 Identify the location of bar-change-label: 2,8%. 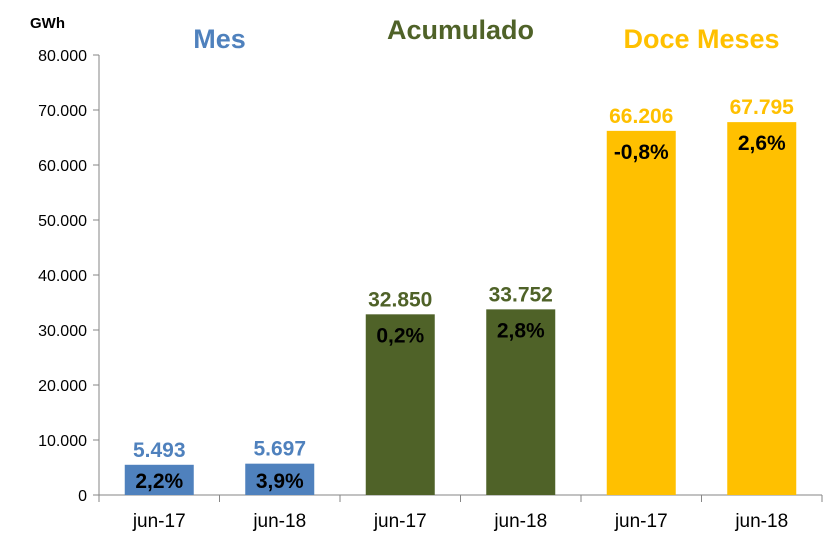
(521, 330).